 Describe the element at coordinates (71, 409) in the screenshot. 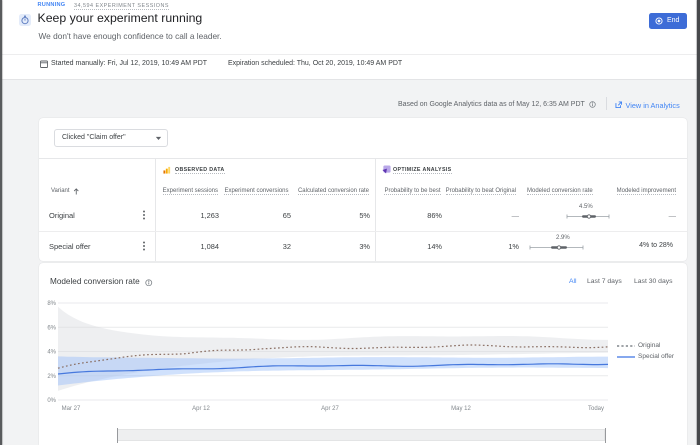

I see `svg-text: Mar 27` at that location.